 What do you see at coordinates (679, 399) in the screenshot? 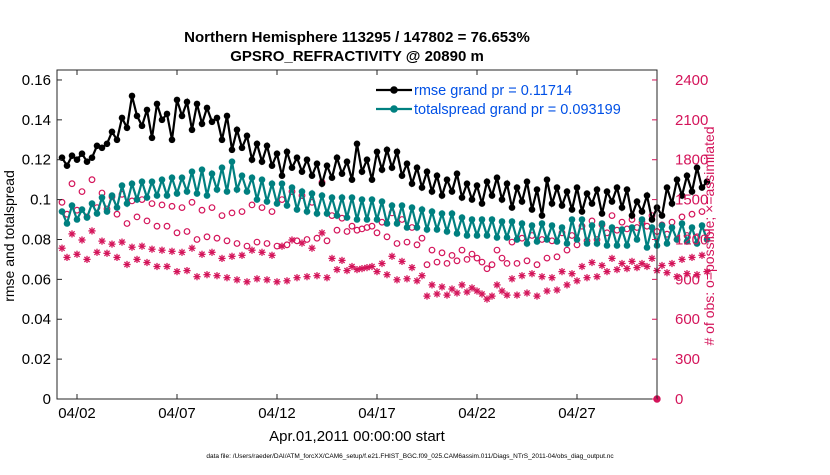
I see `y2-tick-label: 0` at bounding box center [679, 399].